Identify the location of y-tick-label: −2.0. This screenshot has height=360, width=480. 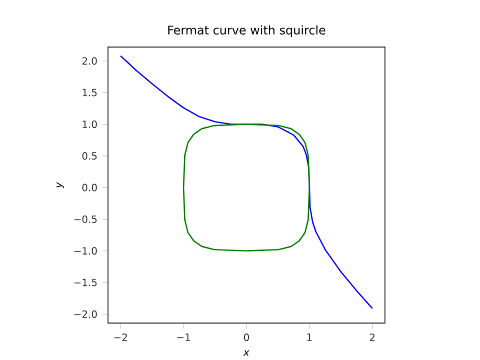
(85, 314).